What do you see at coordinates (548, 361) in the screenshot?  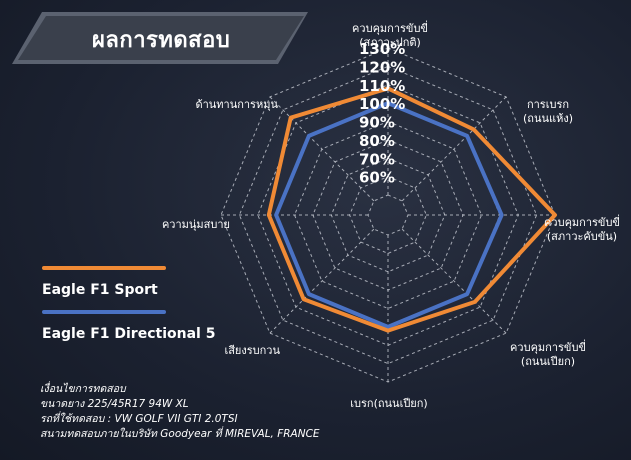 I see `axis-label-3-line-1: (ถนนเปียก)` at bounding box center [548, 361].